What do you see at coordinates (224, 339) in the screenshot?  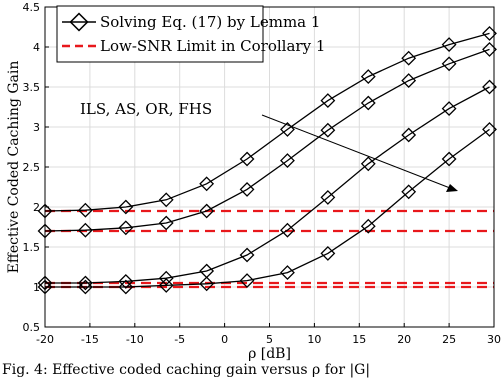 I see `x-tick-label: 0` at bounding box center [224, 339].